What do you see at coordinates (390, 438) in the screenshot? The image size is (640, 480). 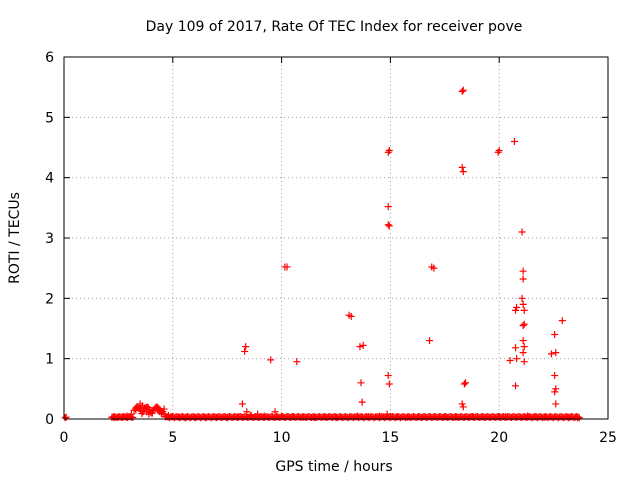 I see `x-tick-label: 15` at bounding box center [390, 438].